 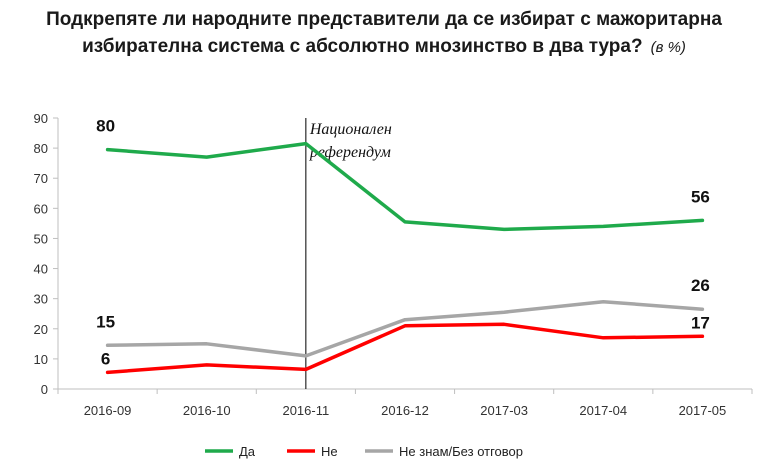 I want to click on x-tick-label: 2016-11, so click(x=305, y=410).